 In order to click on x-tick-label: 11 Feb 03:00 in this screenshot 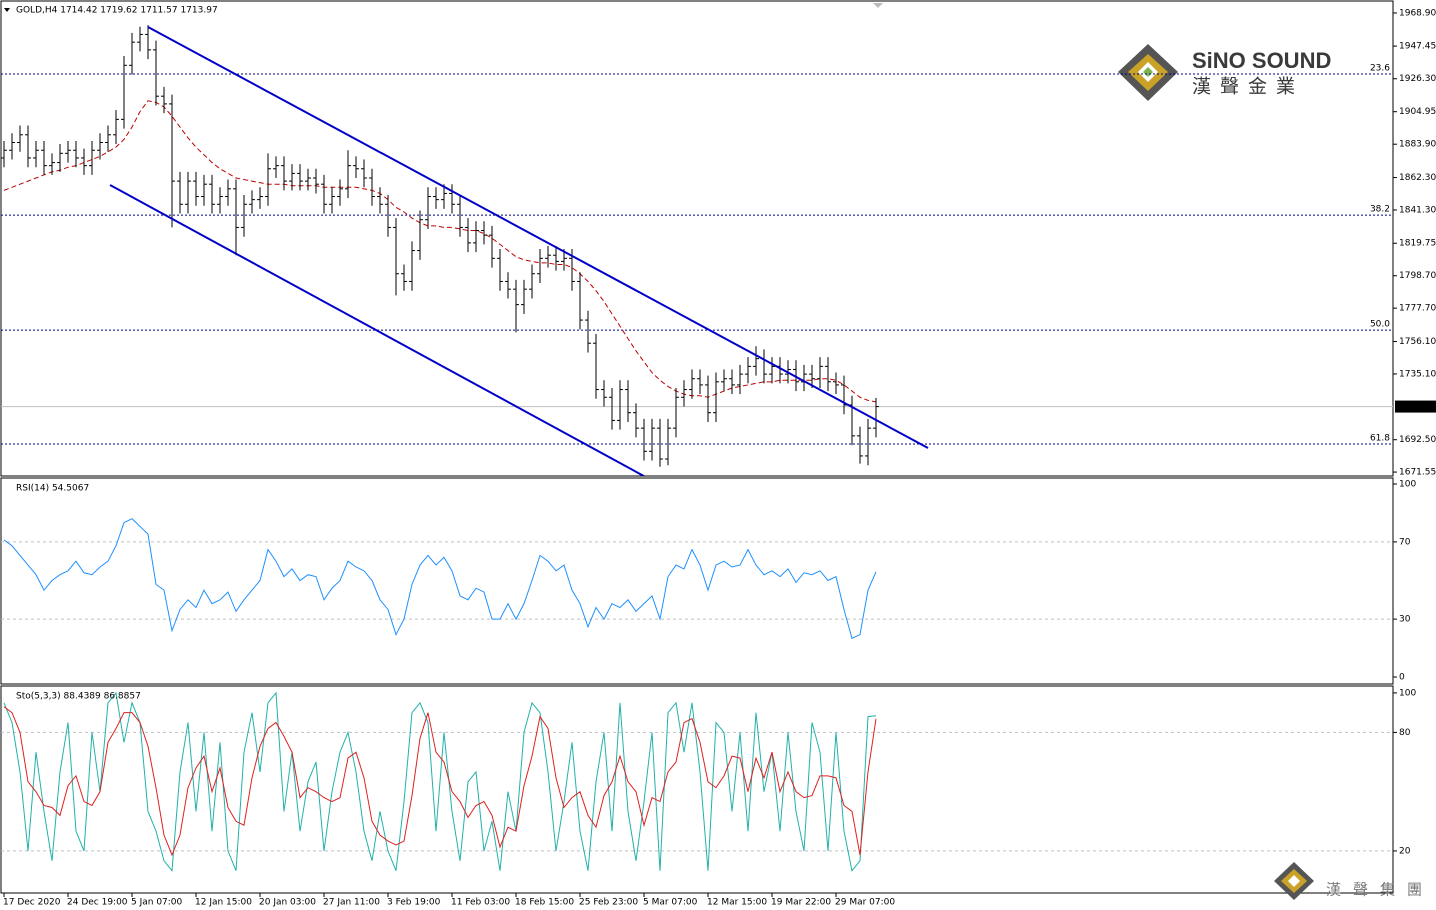, I will do `click(480, 903)`.